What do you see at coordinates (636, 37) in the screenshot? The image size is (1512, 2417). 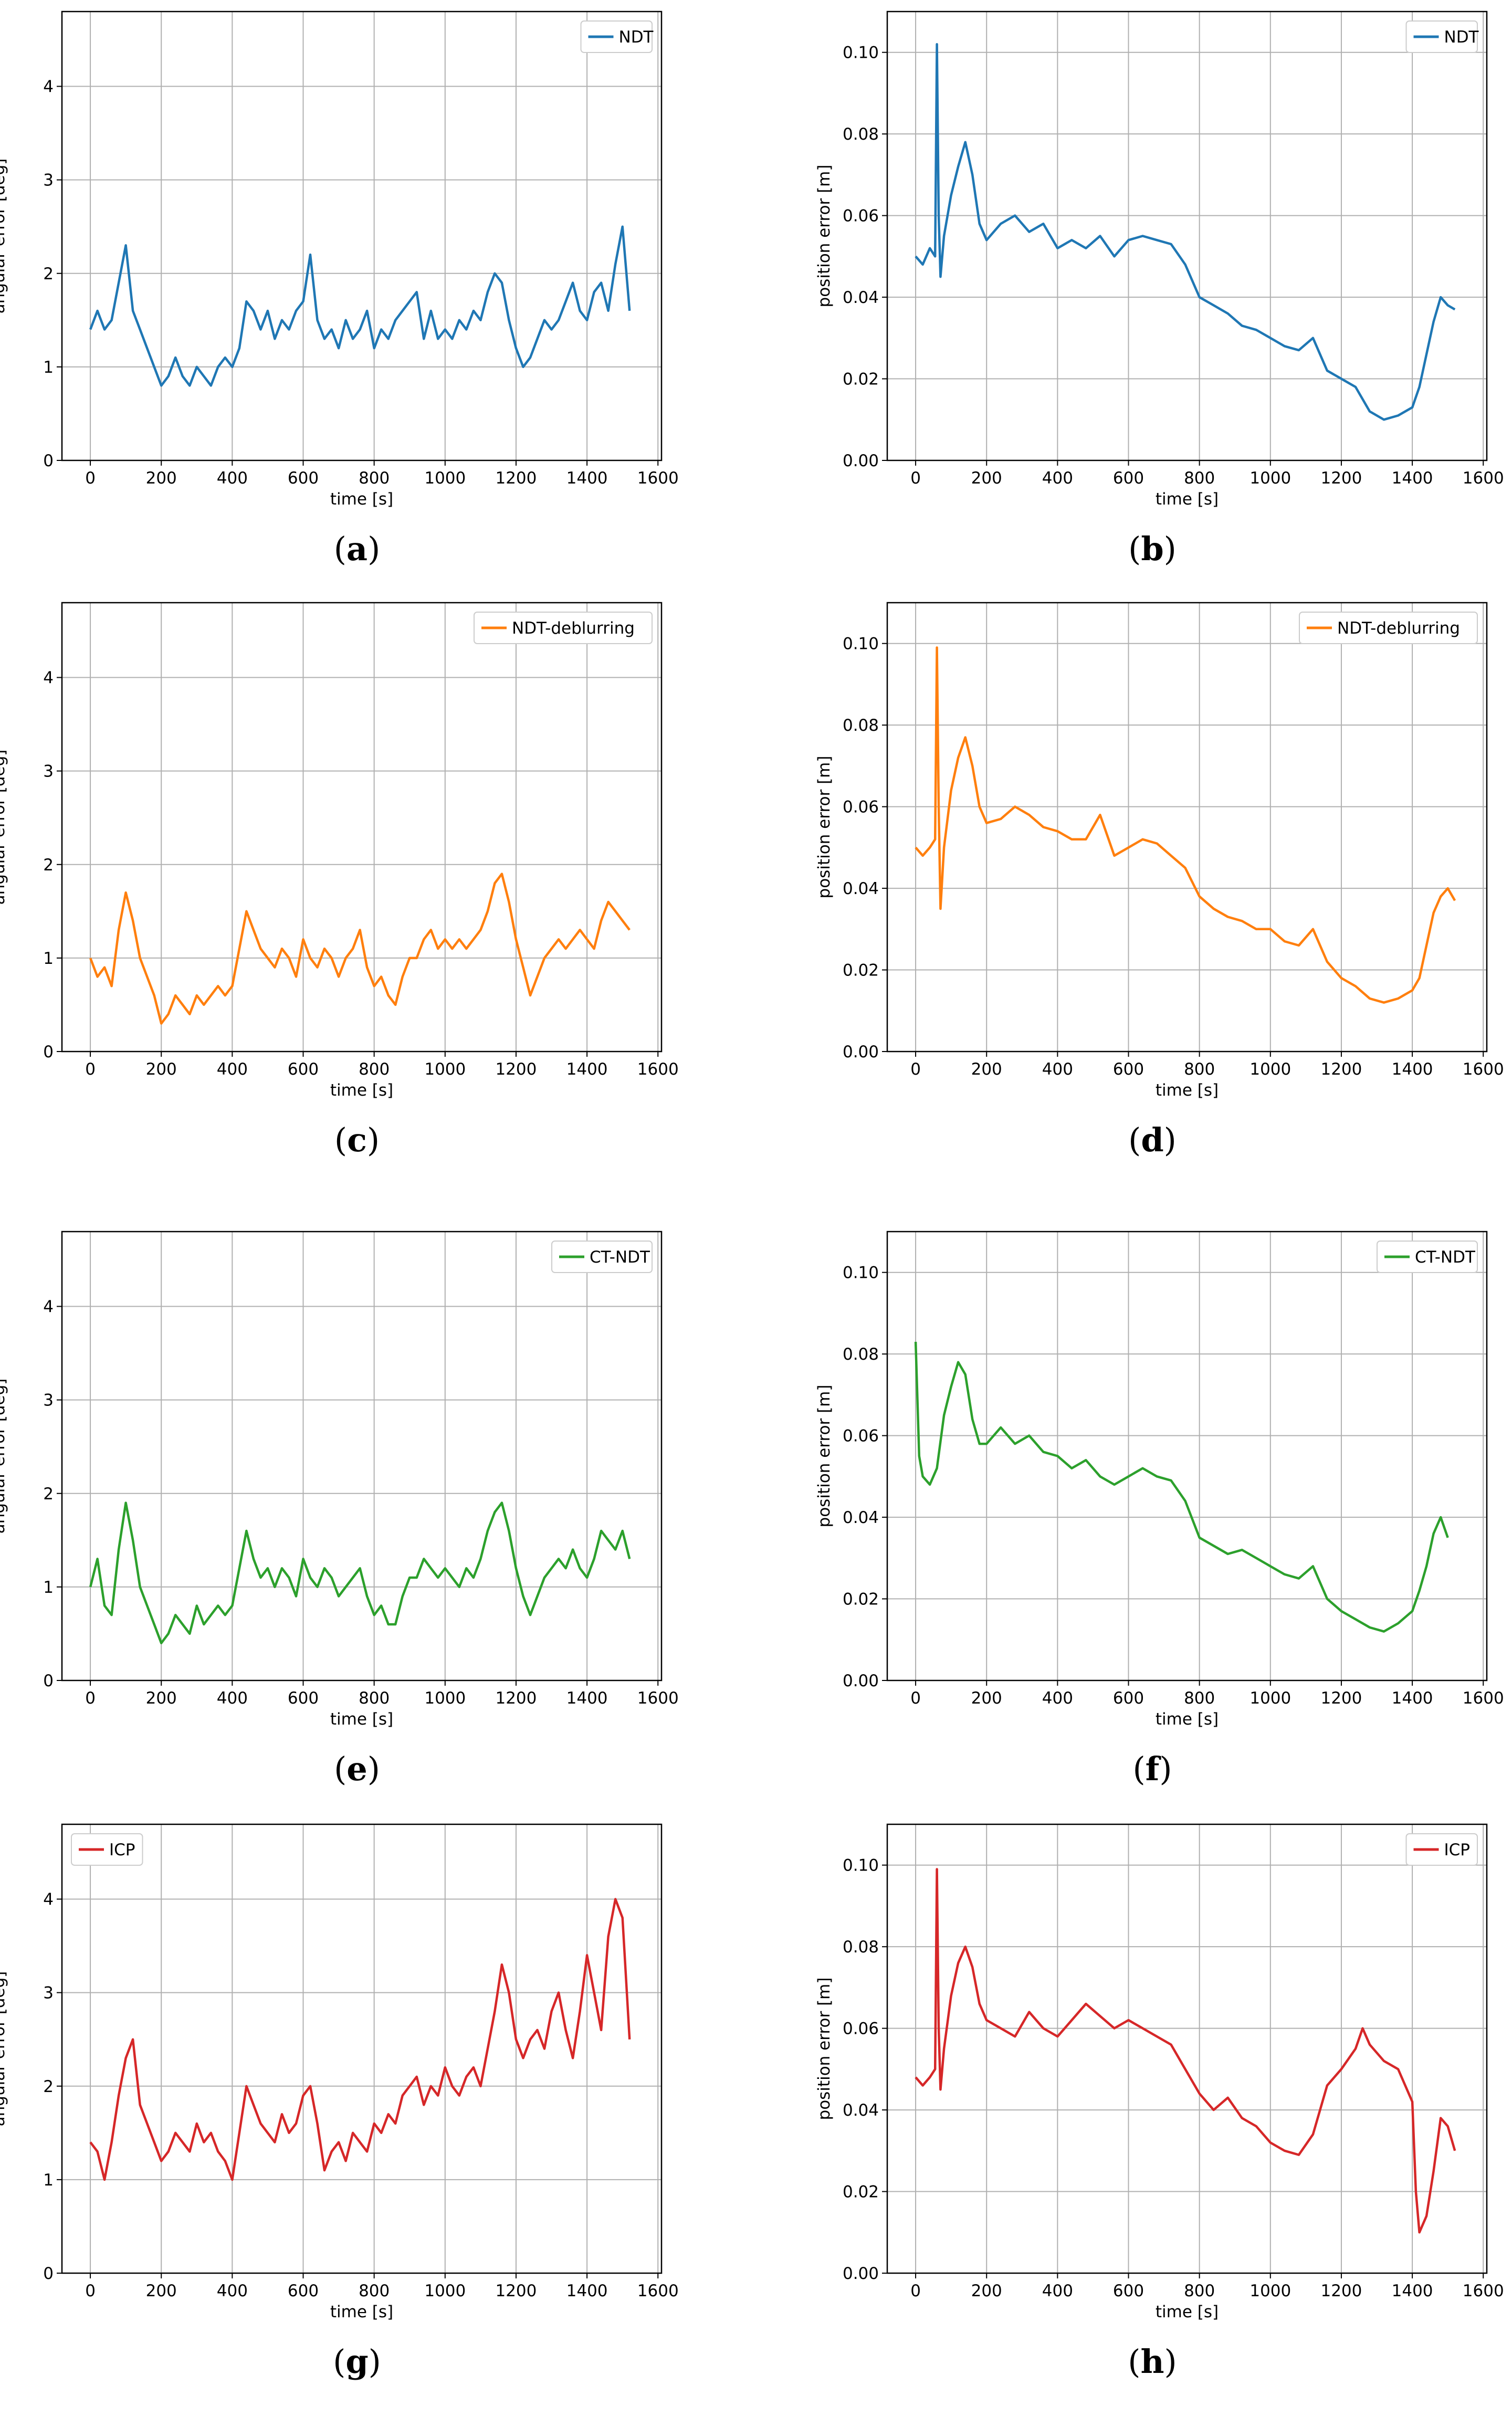 I see `legend-label: NDT` at bounding box center [636, 37].